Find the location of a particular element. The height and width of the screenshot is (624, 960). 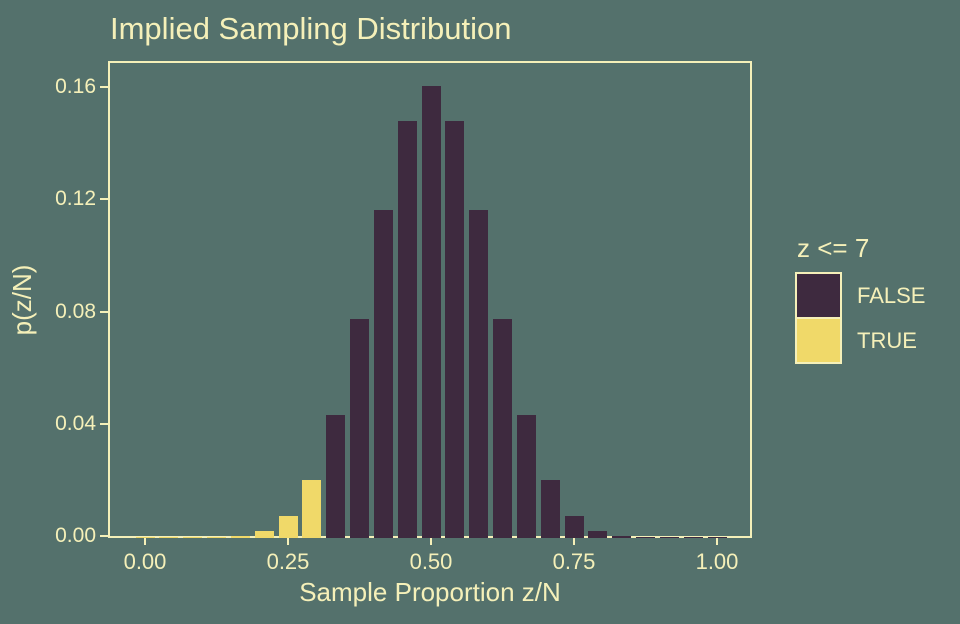

x-tick-label-2: 0.50 is located at coordinates (431, 561).